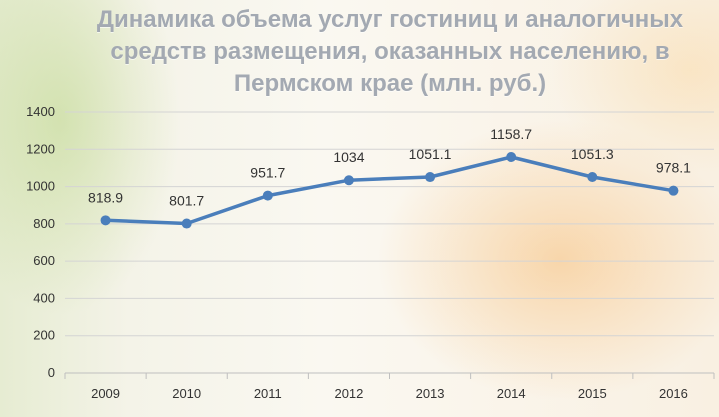  Describe the element at coordinates (105, 393) in the screenshot. I see `x-tick-label: 2009` at that location.